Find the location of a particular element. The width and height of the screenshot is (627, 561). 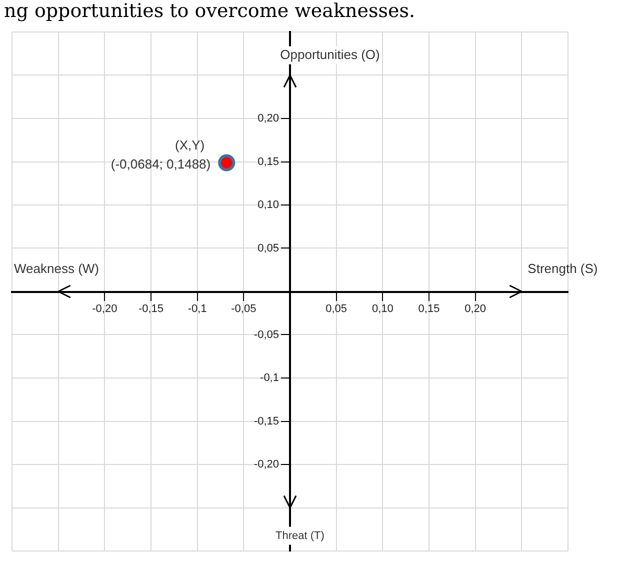

x-tick-label: -0,05 is located at coordinates (243, 309).